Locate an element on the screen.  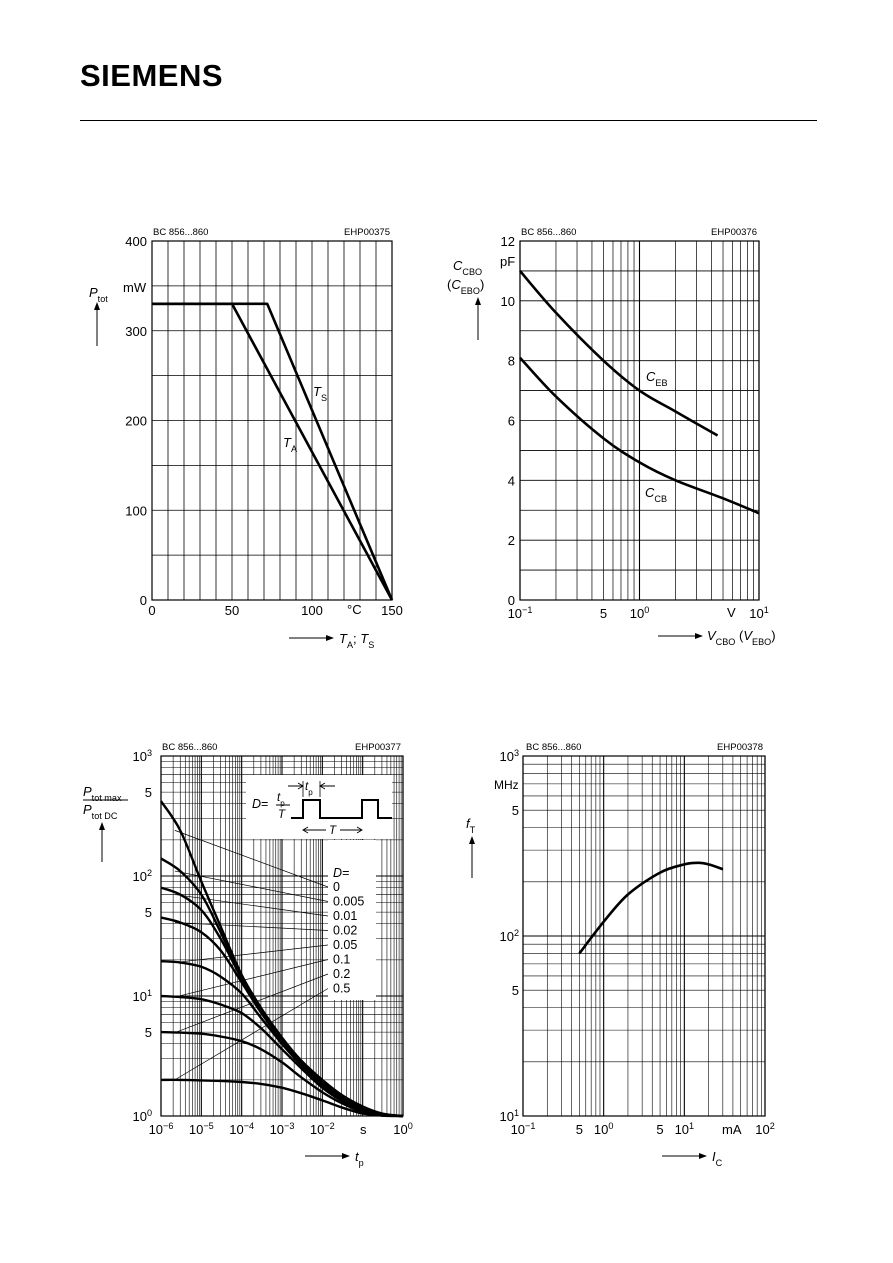
inset-pulse is located at coordinates (341, 809).